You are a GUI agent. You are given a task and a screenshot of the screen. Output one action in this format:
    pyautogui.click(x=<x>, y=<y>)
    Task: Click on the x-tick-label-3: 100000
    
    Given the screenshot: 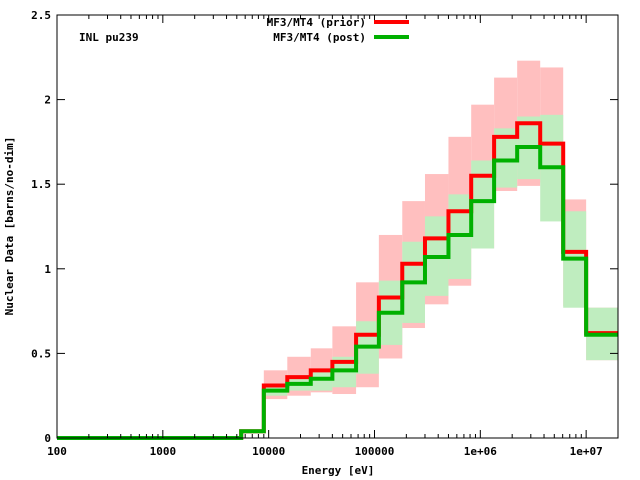 What is the action you would take?
    pyautogui.click(x=375, y=451)
    